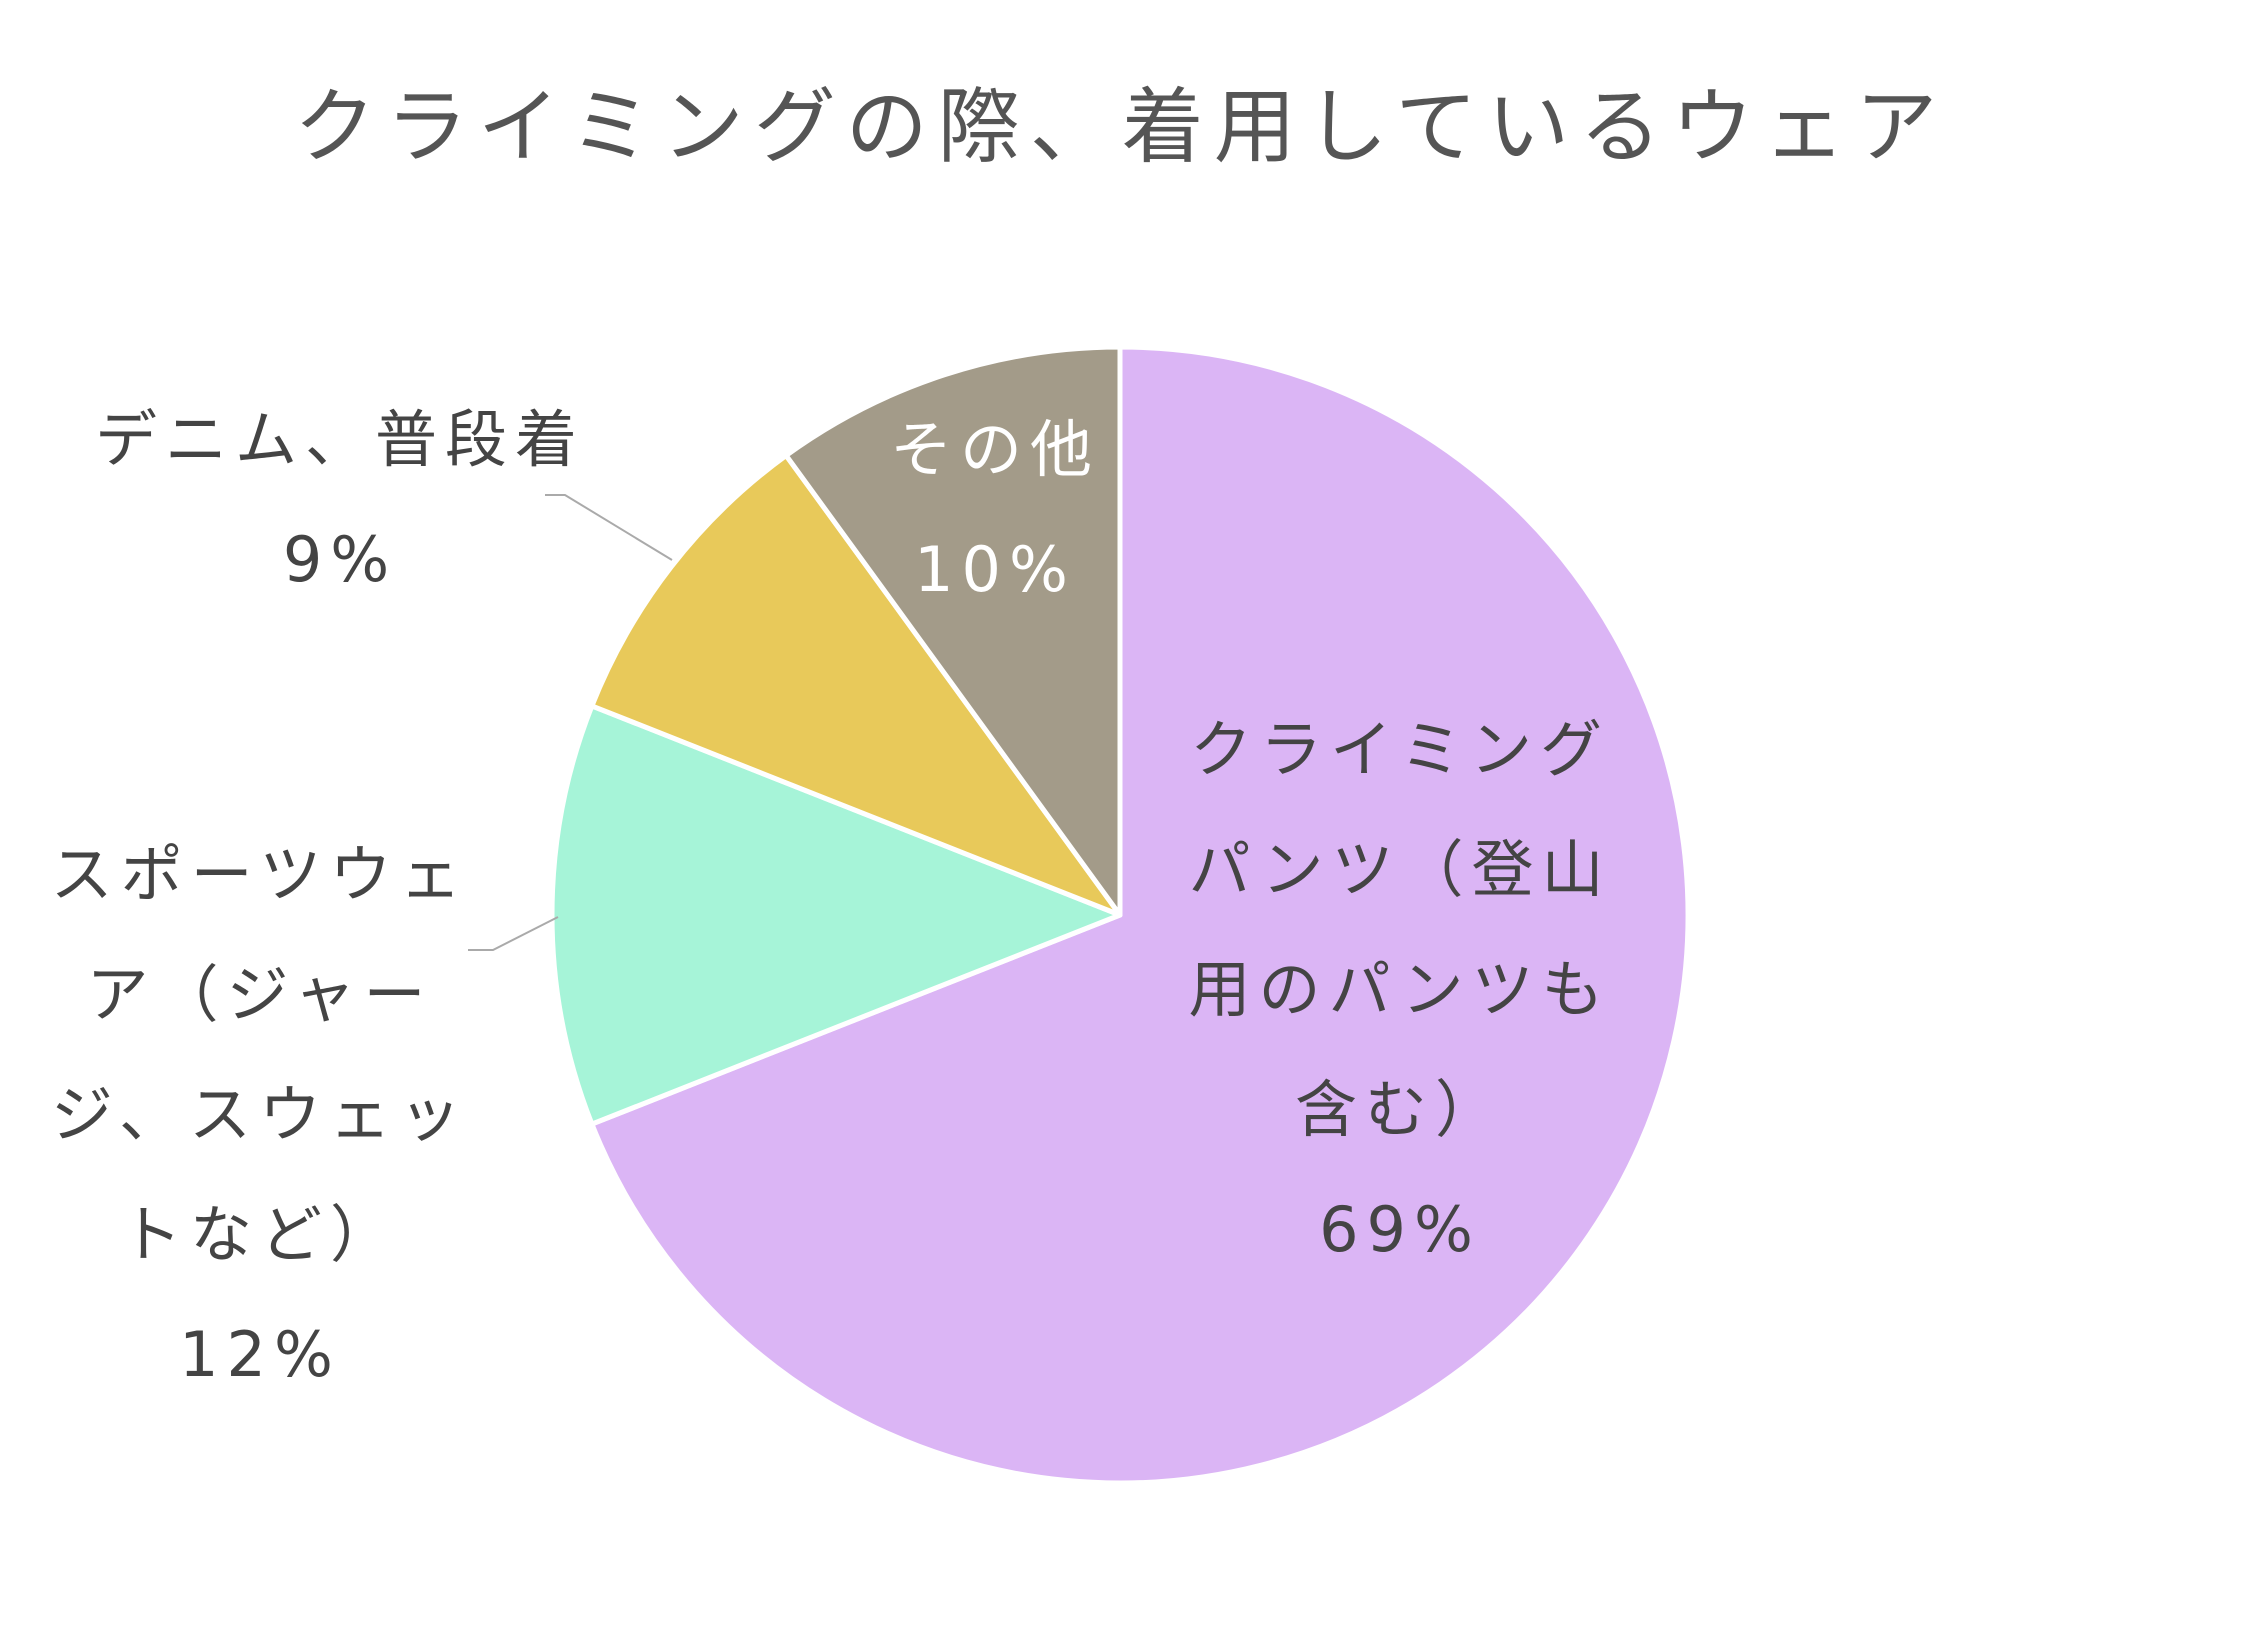  Describe the element at coordinates (513, 933) in the screenshot. I see `leader-line-sportswear` at that location.